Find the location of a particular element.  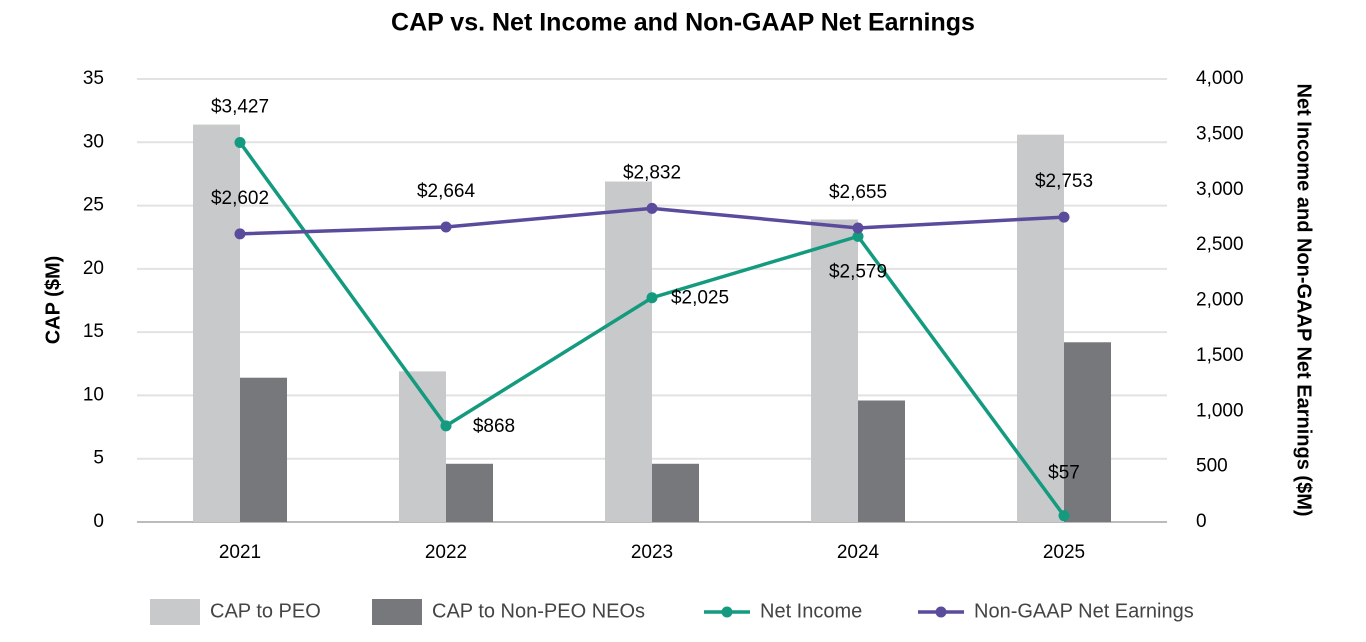

value-label: $2,602 is located at coordinates (240, 198).